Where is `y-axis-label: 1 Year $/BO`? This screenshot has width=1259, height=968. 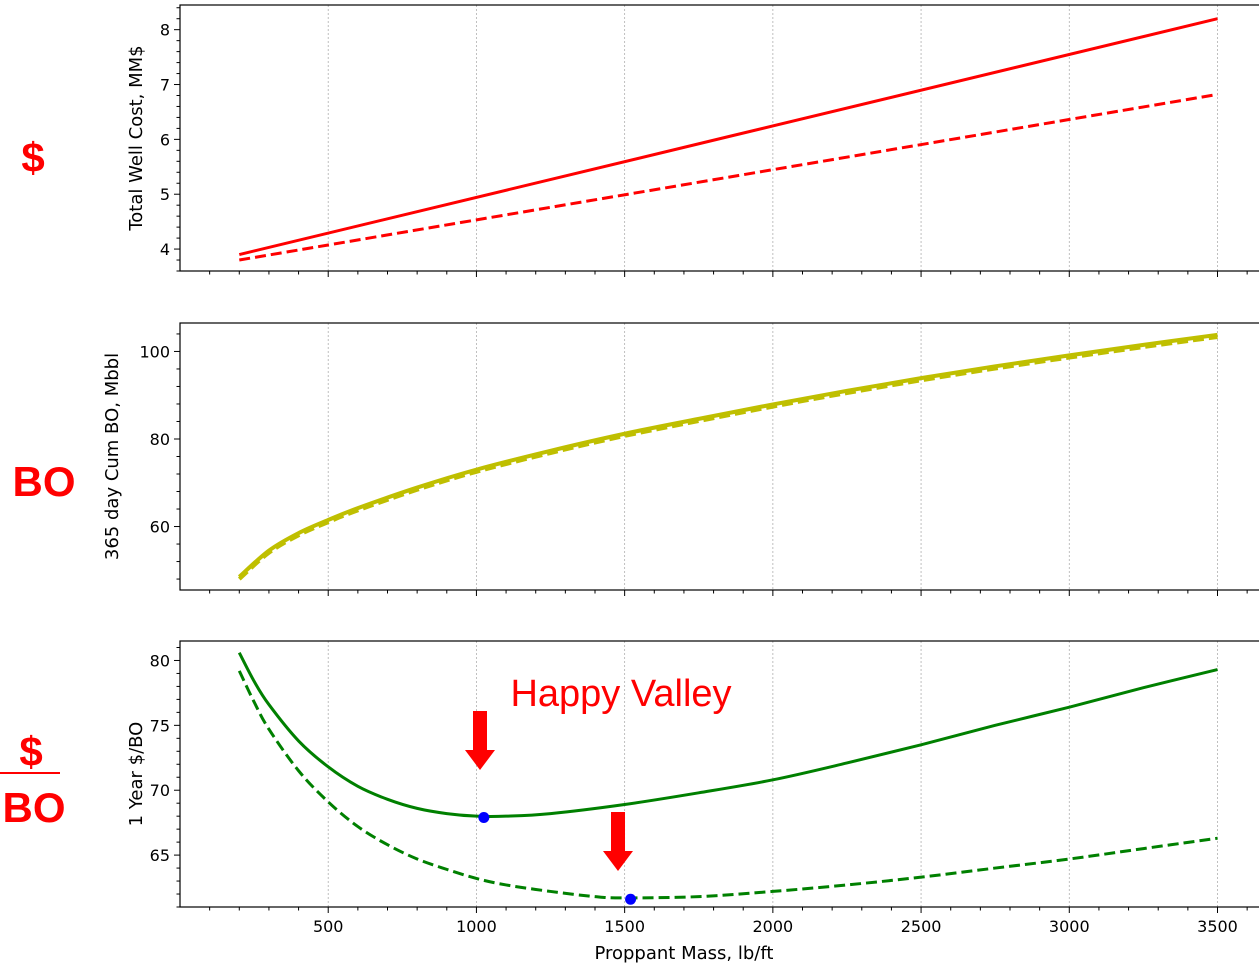 y-axis-label: 1 Year $/BO is located at coordinates (136, 774).